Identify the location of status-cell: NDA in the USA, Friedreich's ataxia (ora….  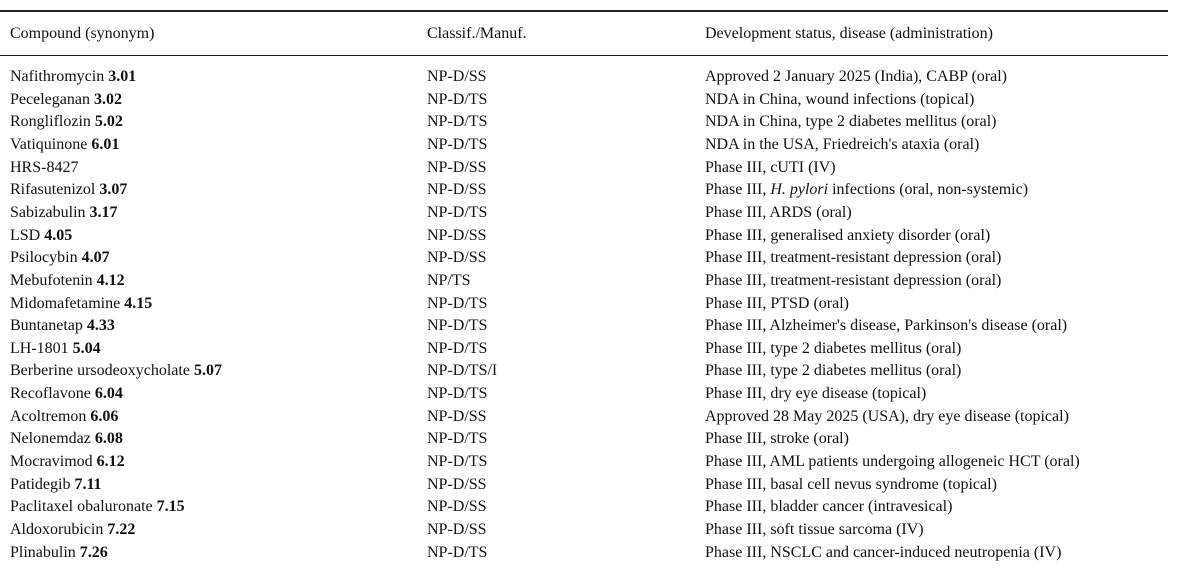
(842, 144).